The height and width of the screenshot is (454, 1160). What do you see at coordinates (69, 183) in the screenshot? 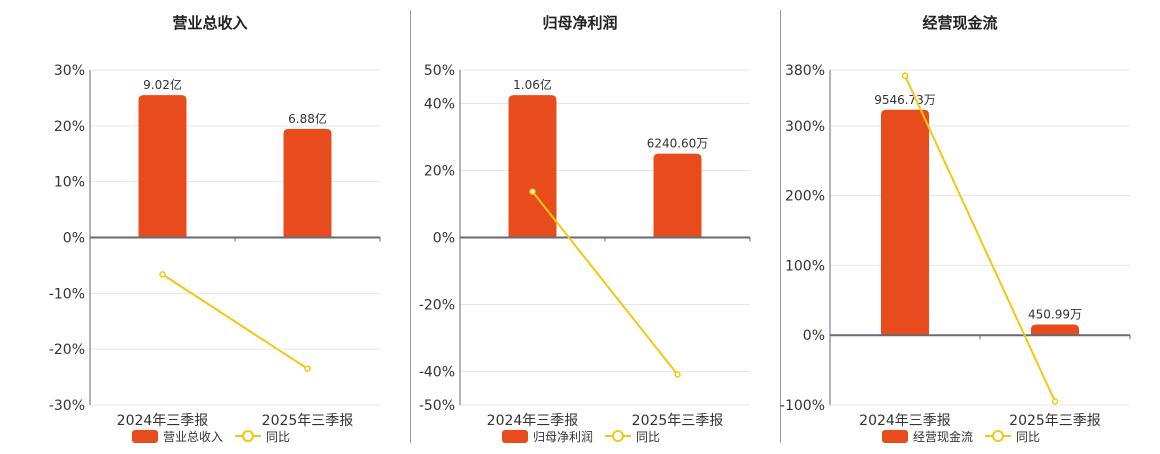
I see `y-tick-label: 10%` at bounding box center [69, 183].